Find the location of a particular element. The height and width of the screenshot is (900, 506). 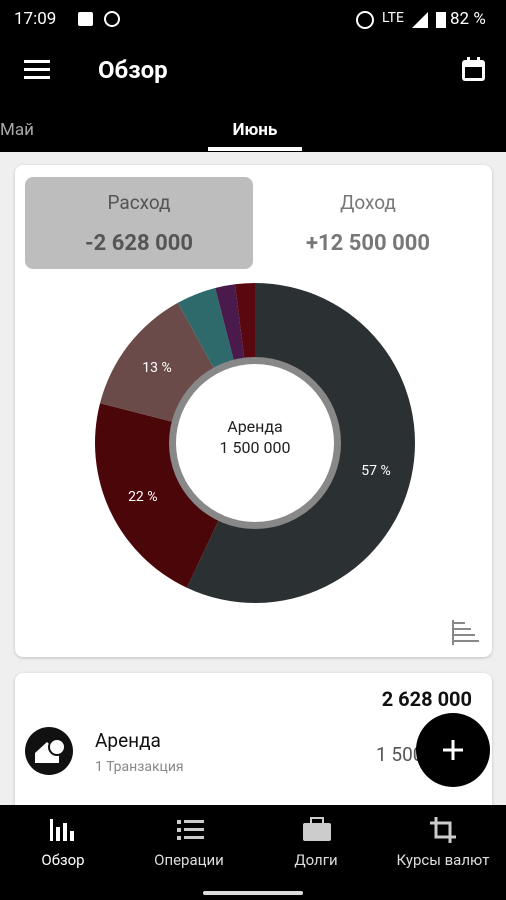

center-value: 1 500 000 is located at coordinates (255, 447).